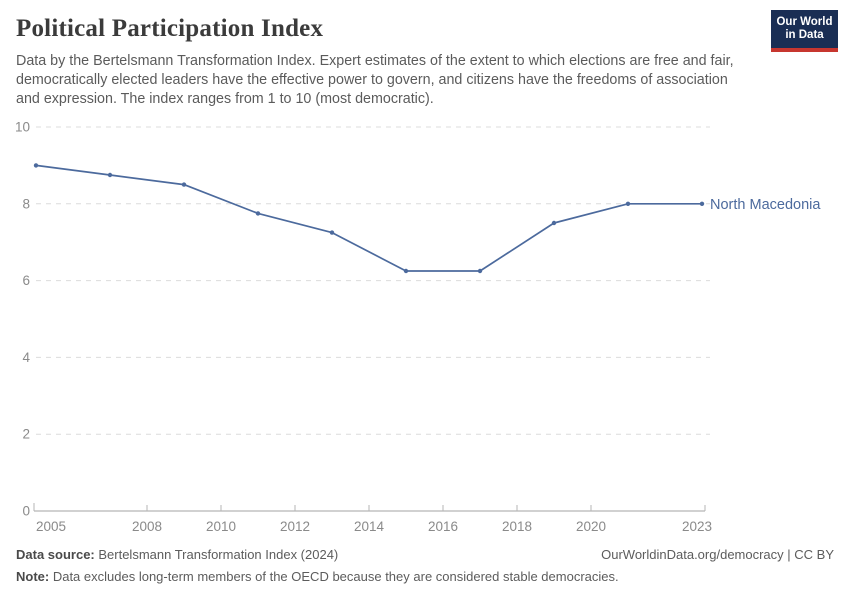 Image resolution: width=850 pixels, height=600 pixels. I want to click on y-tick-label: 4, so click(26, 357).